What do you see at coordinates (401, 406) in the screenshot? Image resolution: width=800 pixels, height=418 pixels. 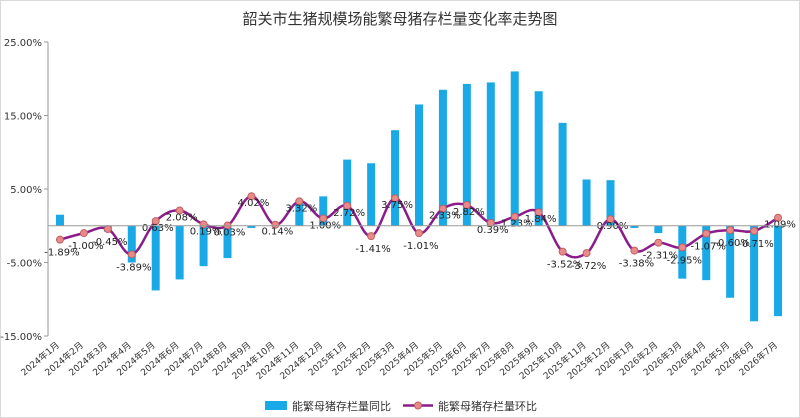 I see `legend: 能繁母猪存栏量同比 能繁母猪存栏量环比` at bounding box center [401, 406].